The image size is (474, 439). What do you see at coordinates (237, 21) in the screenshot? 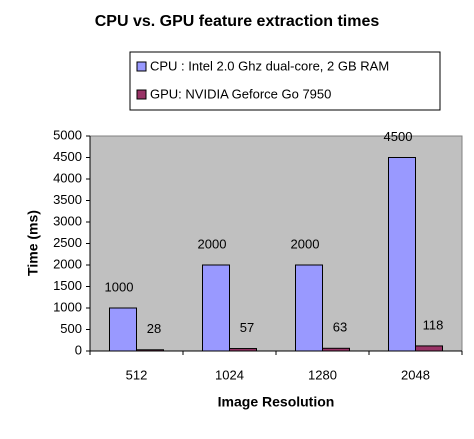
I see `chart-title: CPU vs. GPU feature extraction times` at bounding box center [237, 21].